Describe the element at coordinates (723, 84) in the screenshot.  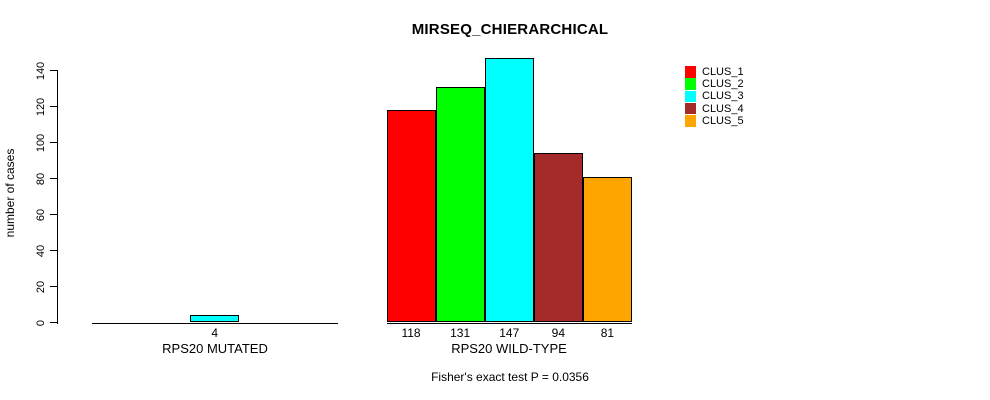
I see `legend-label: CLUS_2` at that location.